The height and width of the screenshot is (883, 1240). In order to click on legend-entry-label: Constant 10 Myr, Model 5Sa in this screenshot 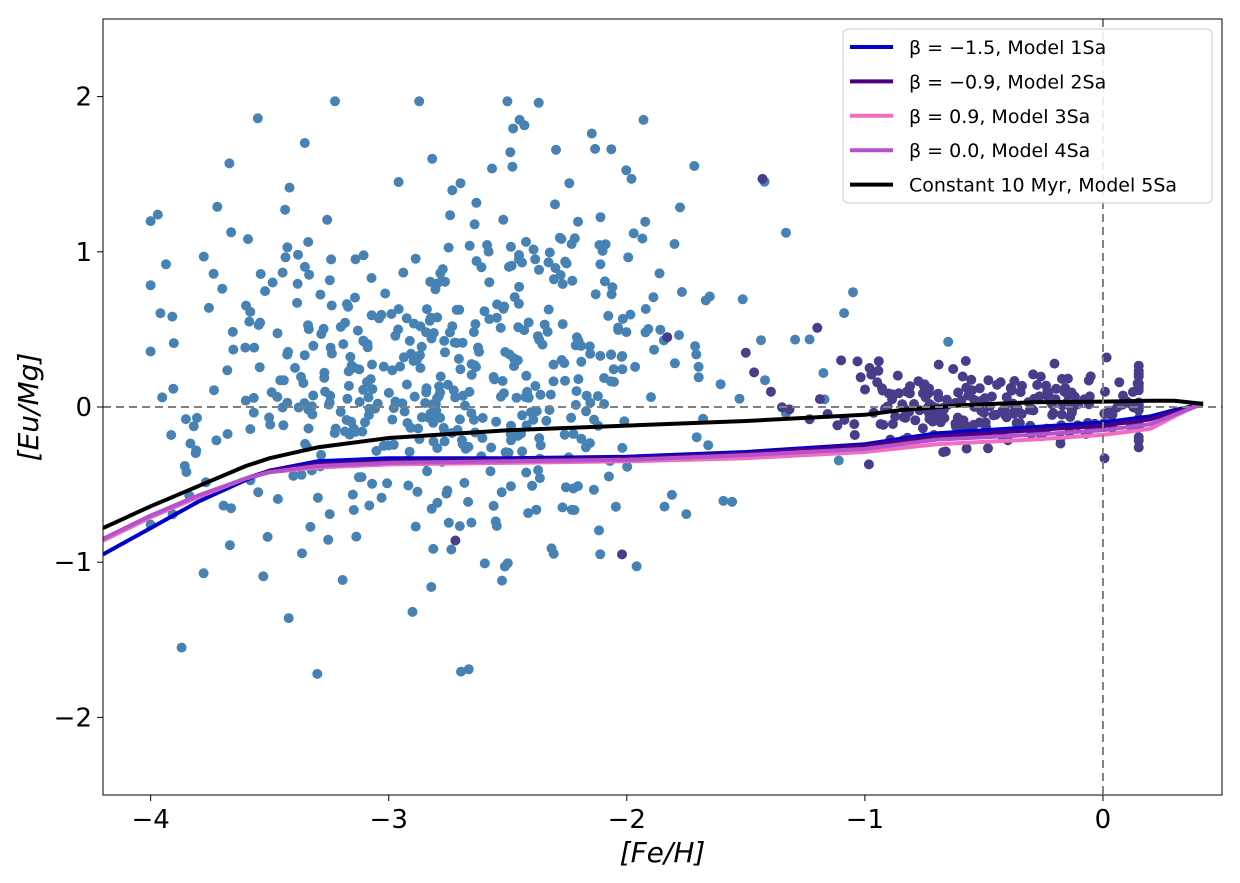, I will do `click(1043, 186)`.